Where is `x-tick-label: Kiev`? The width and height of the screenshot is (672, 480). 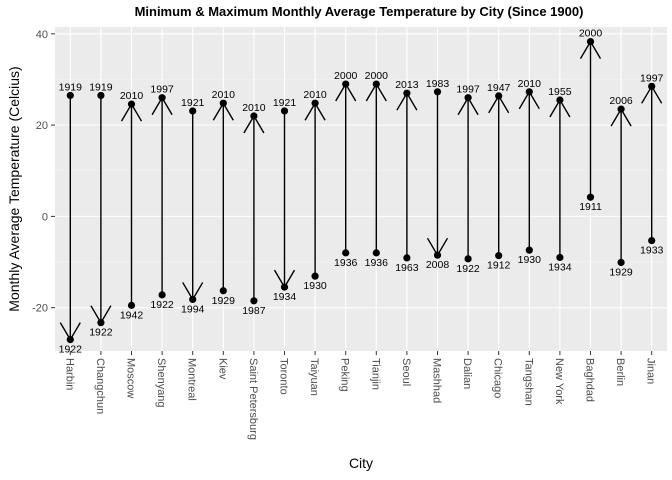
x-tick-label: Kiev is located at coordinates (222, 369).